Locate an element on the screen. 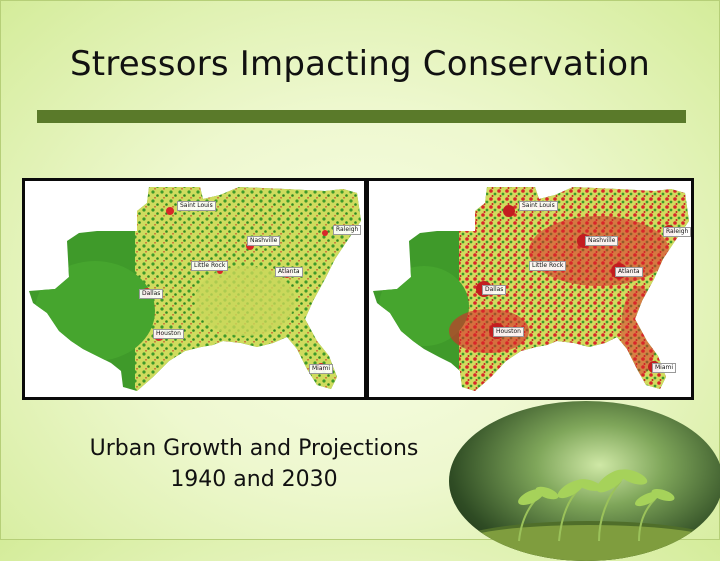 The image size is (720, 561). sprout-photo is located at coordinates (584, 481).